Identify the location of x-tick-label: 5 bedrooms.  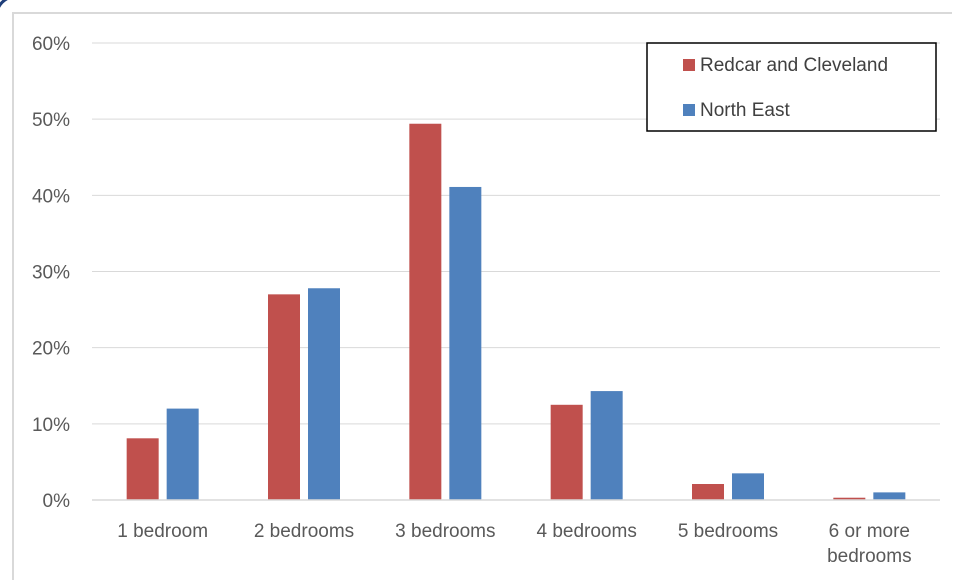
(728, 531).